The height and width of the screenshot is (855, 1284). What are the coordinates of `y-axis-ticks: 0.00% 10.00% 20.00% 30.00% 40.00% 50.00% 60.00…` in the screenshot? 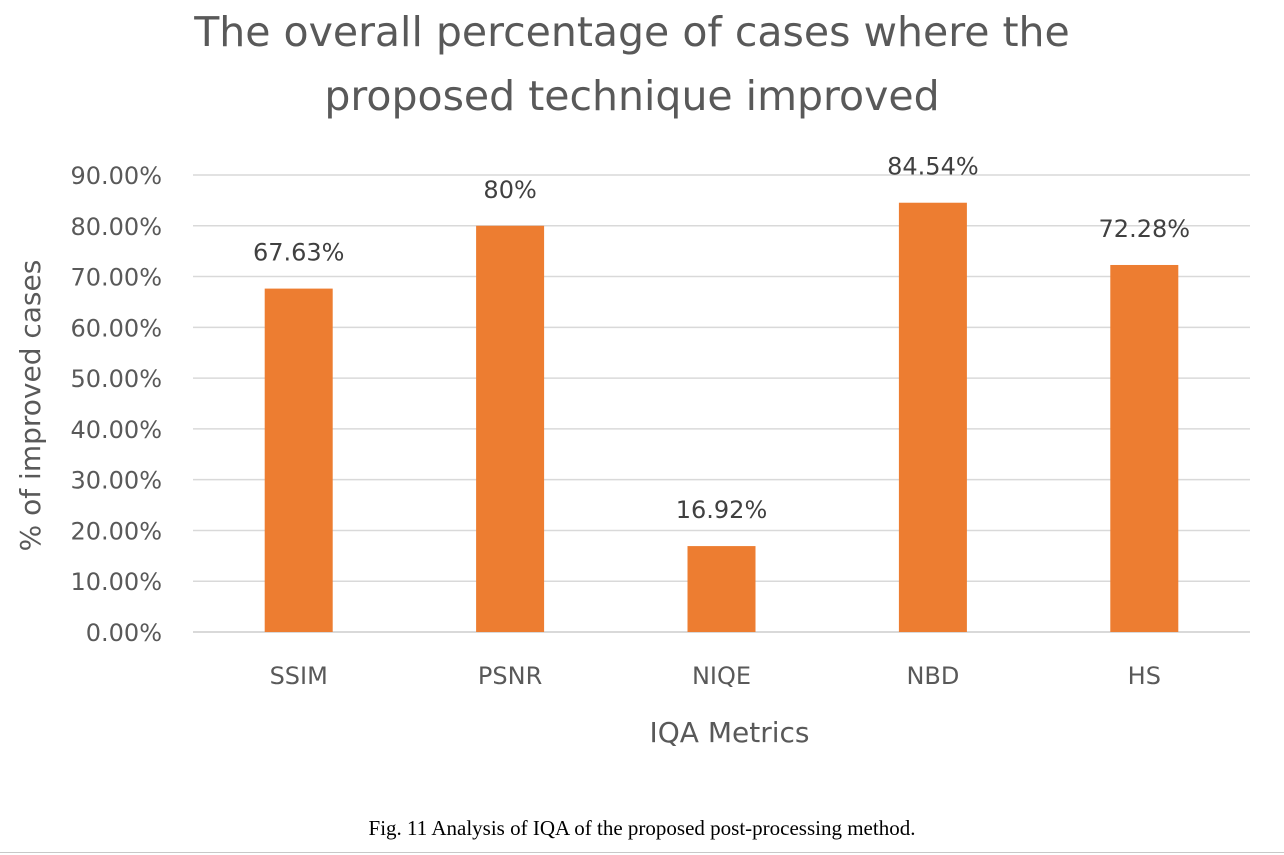 It's located at (116, 404).